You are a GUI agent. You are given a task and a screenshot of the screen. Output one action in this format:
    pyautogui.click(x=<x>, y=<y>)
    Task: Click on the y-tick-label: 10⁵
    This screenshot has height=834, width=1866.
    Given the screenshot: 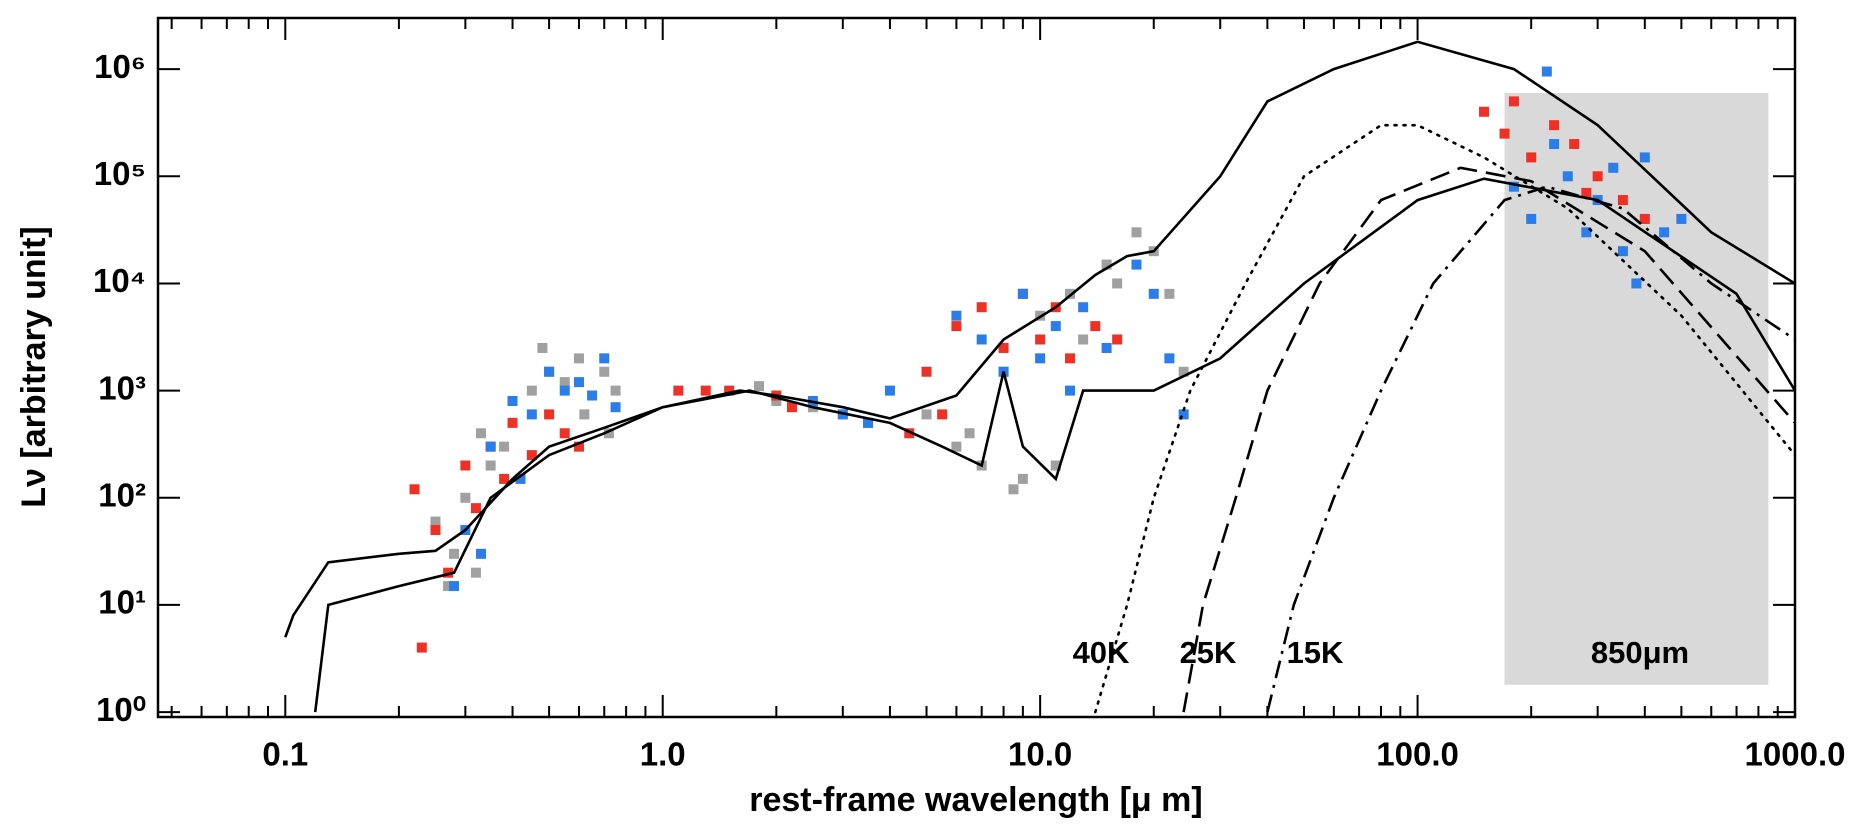 What is the action you would take?
    pyautogui.click(x=120, y=173)
    